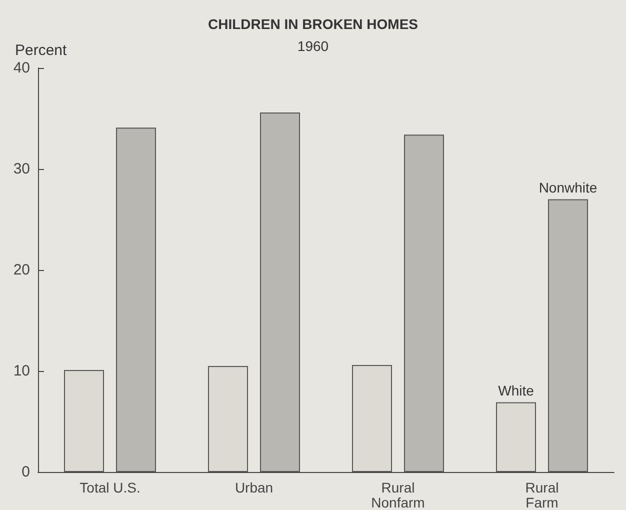 This screenshot has height=510, width=626. What do you see at coordinates (542, 495) in the screenshot?
I see `x-tick-label: Rural Farm` at bounding box center [542, 495].